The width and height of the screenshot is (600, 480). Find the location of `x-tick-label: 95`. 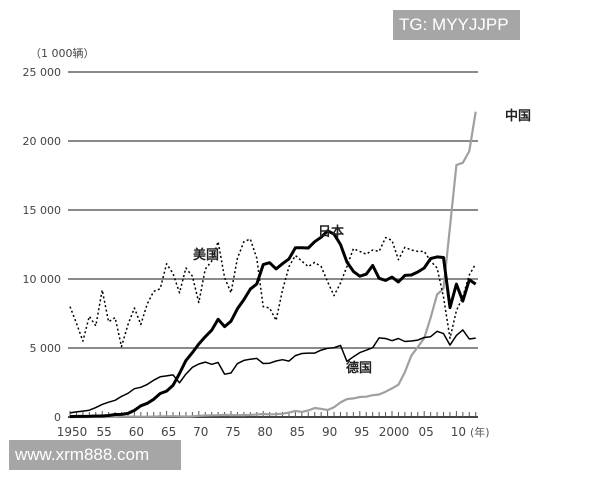

x-tick-label: 95 is located at coordinates (361, 432).